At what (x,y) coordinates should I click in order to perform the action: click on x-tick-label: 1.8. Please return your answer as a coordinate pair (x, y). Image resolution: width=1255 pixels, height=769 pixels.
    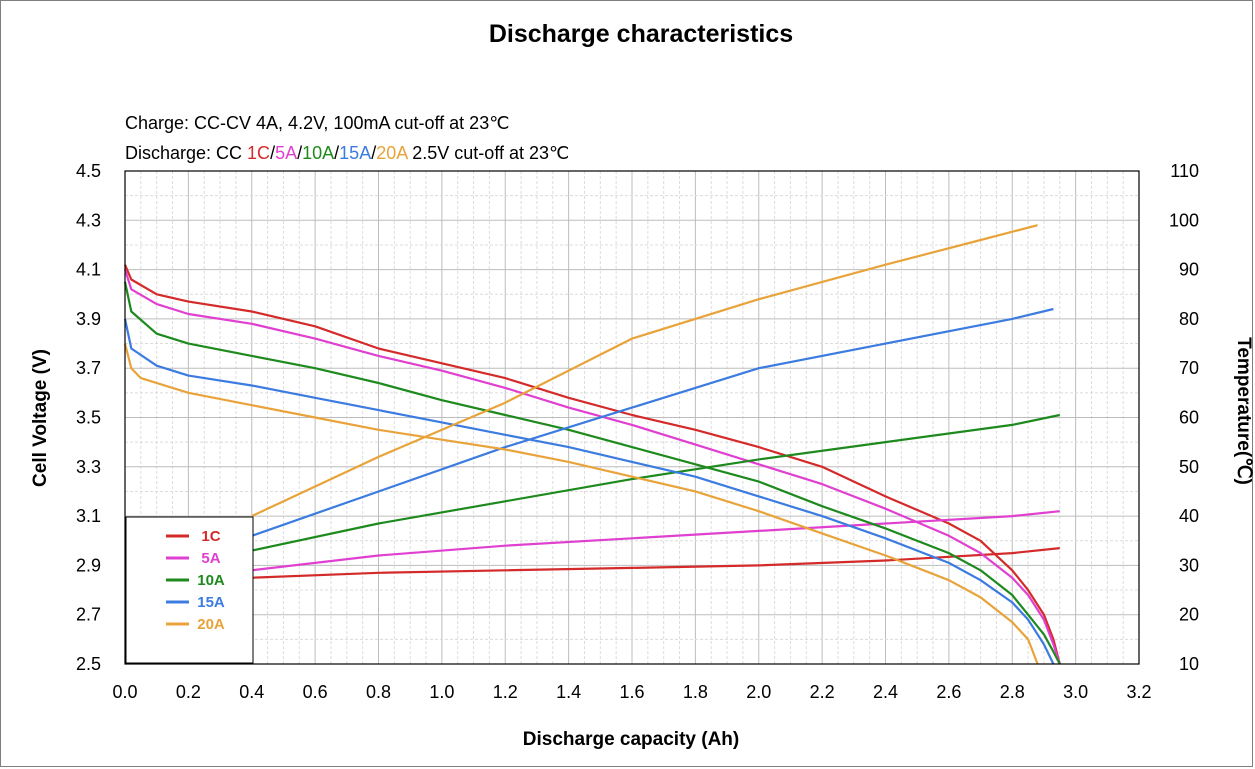
    Looking at the image, I should click on (695, 692).